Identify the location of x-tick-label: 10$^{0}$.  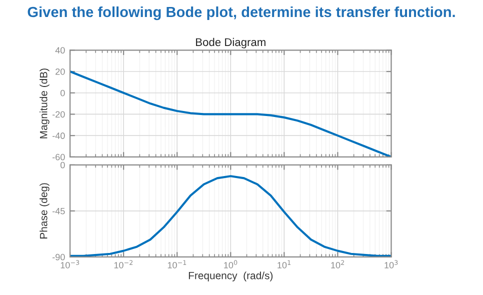
(231, 264).